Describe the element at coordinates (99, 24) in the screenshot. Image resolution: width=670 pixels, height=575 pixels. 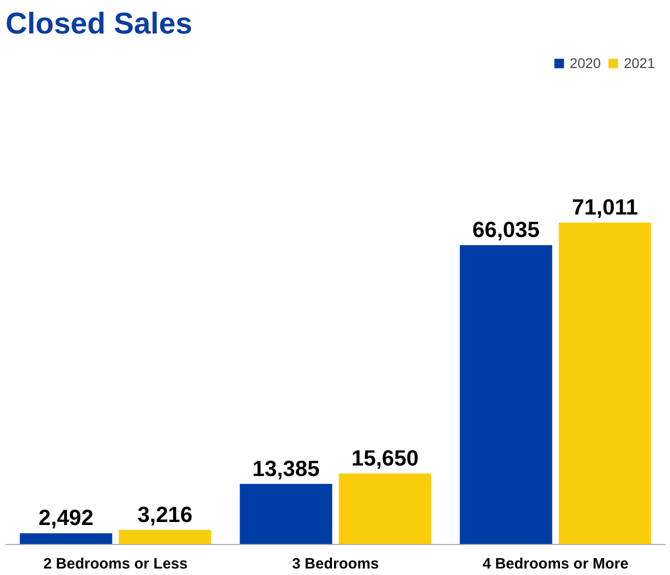
I see `chart-title: Closed Sales` at that location.